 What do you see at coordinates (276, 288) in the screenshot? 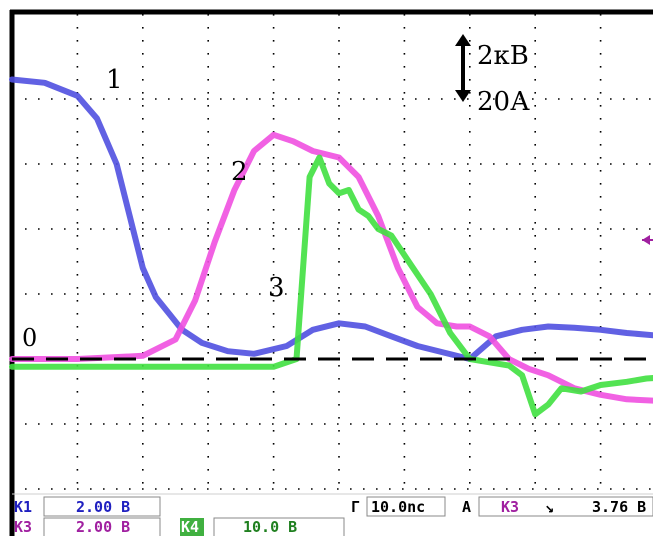
I see `series-label-3: 3` at bounding box center [276, 288].